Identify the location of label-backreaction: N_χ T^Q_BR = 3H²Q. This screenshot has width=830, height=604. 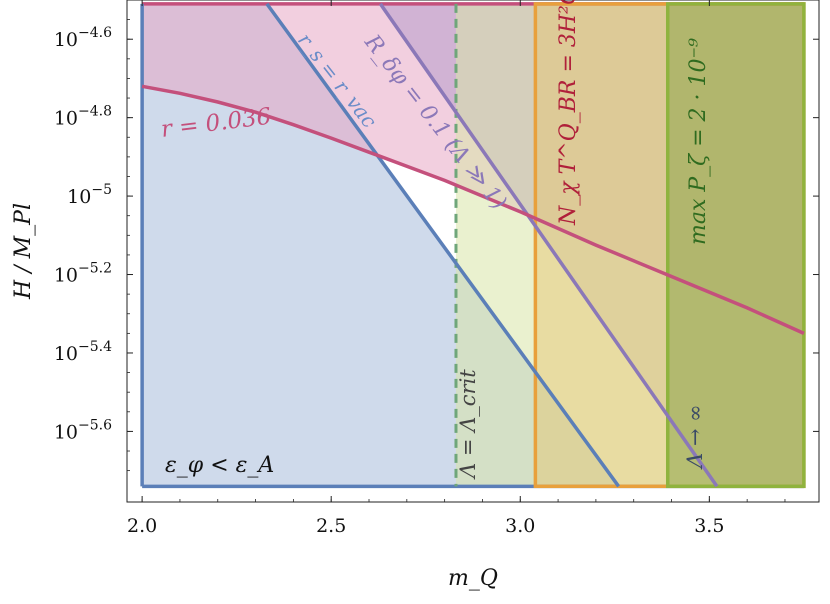
(568, 113).